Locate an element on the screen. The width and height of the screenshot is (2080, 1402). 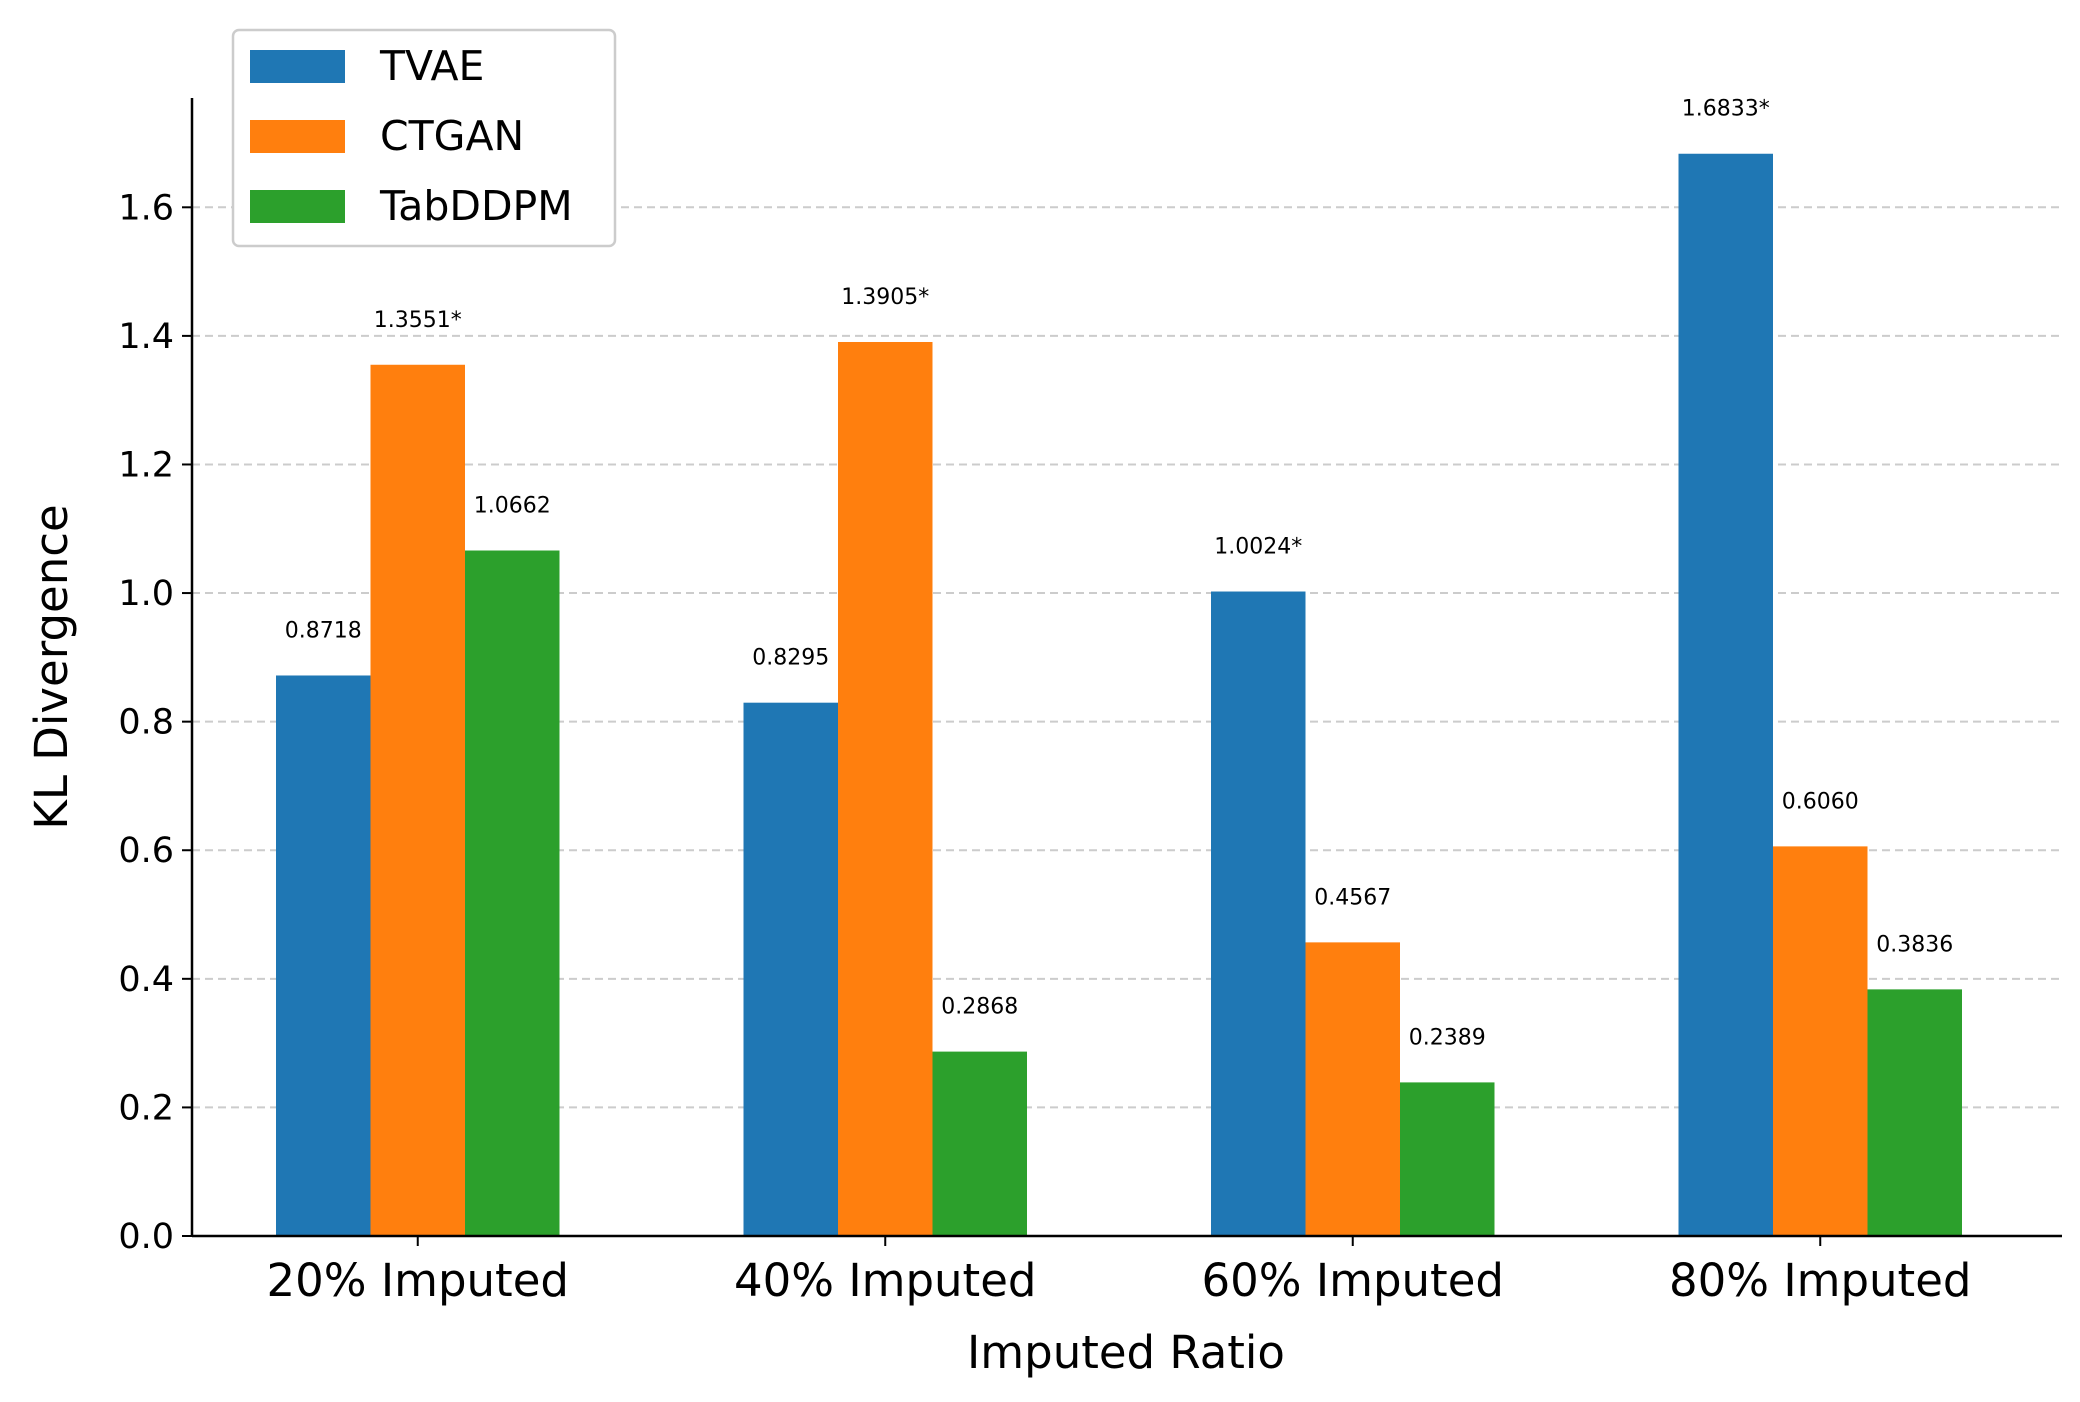
y-tick-label: 1.2 is located at coordinates (146, 465).